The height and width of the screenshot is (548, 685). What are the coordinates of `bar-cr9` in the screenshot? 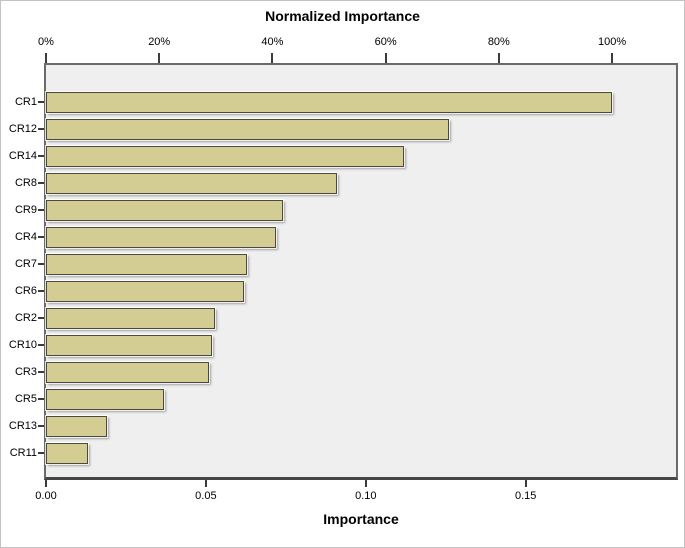 It's located at (164, 210).